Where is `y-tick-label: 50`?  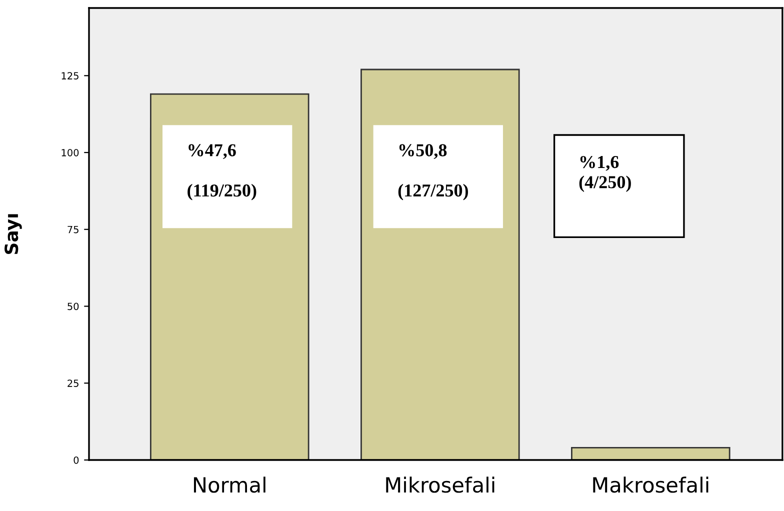 y-tick-label: 50 is located at coordinates (73, 306).